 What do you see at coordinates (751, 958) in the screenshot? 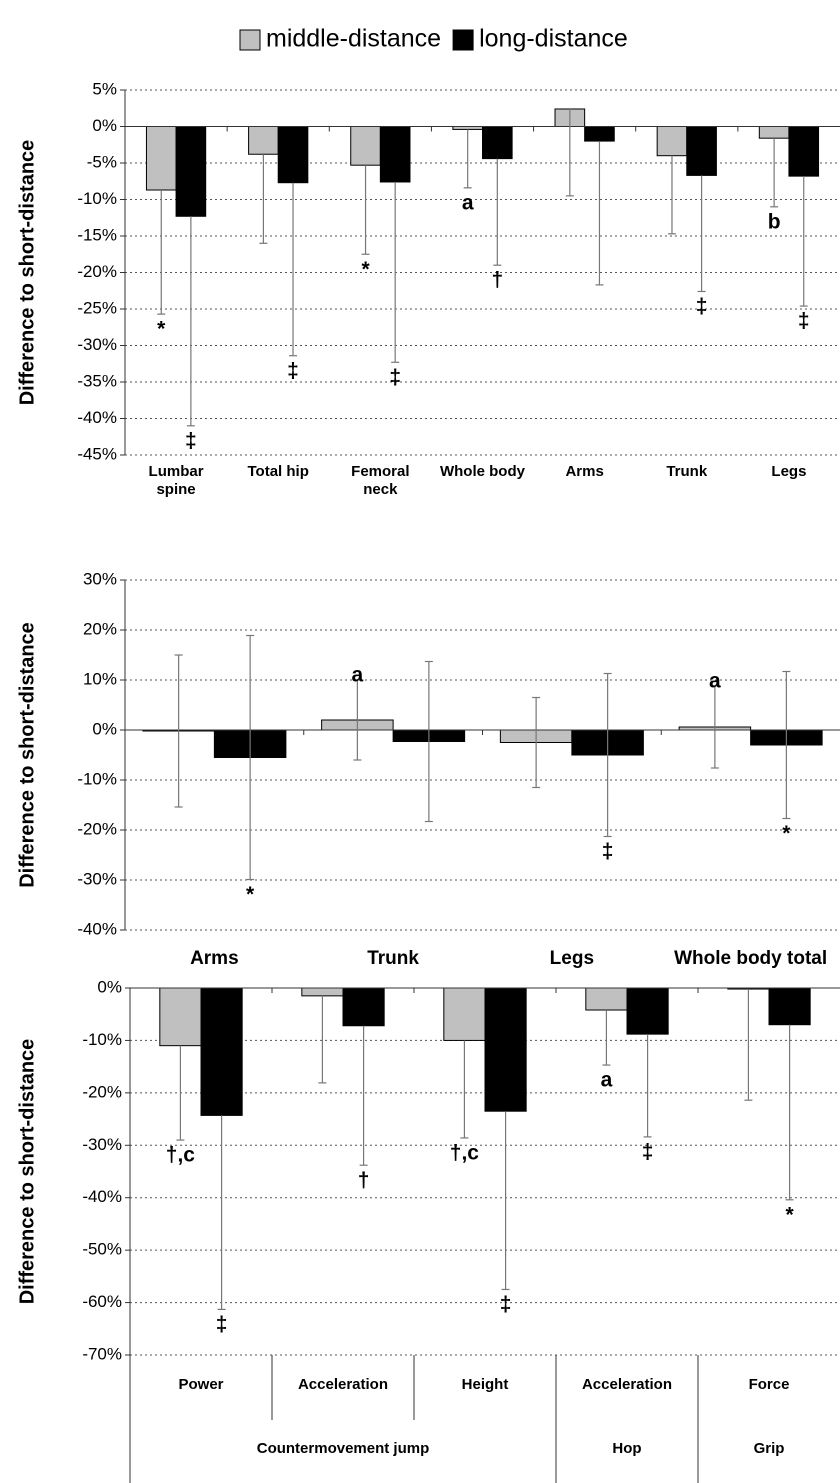
I see `x-tick-label: Whole body total` at bounding box center [751, 958].